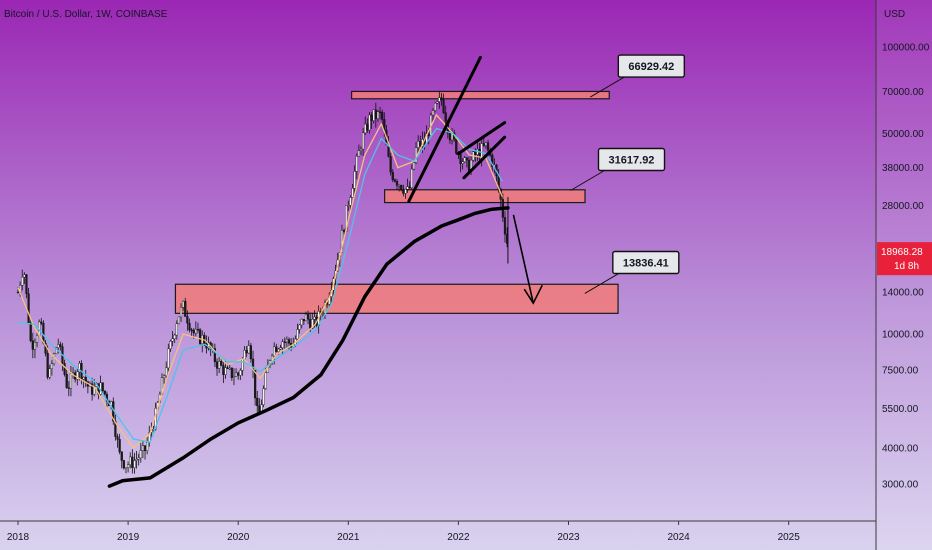 The image size is (932, 550). Describe the element at coordinates (903, 134) in the screenshot. I see `y-tick-label: 50000.00` at that location.